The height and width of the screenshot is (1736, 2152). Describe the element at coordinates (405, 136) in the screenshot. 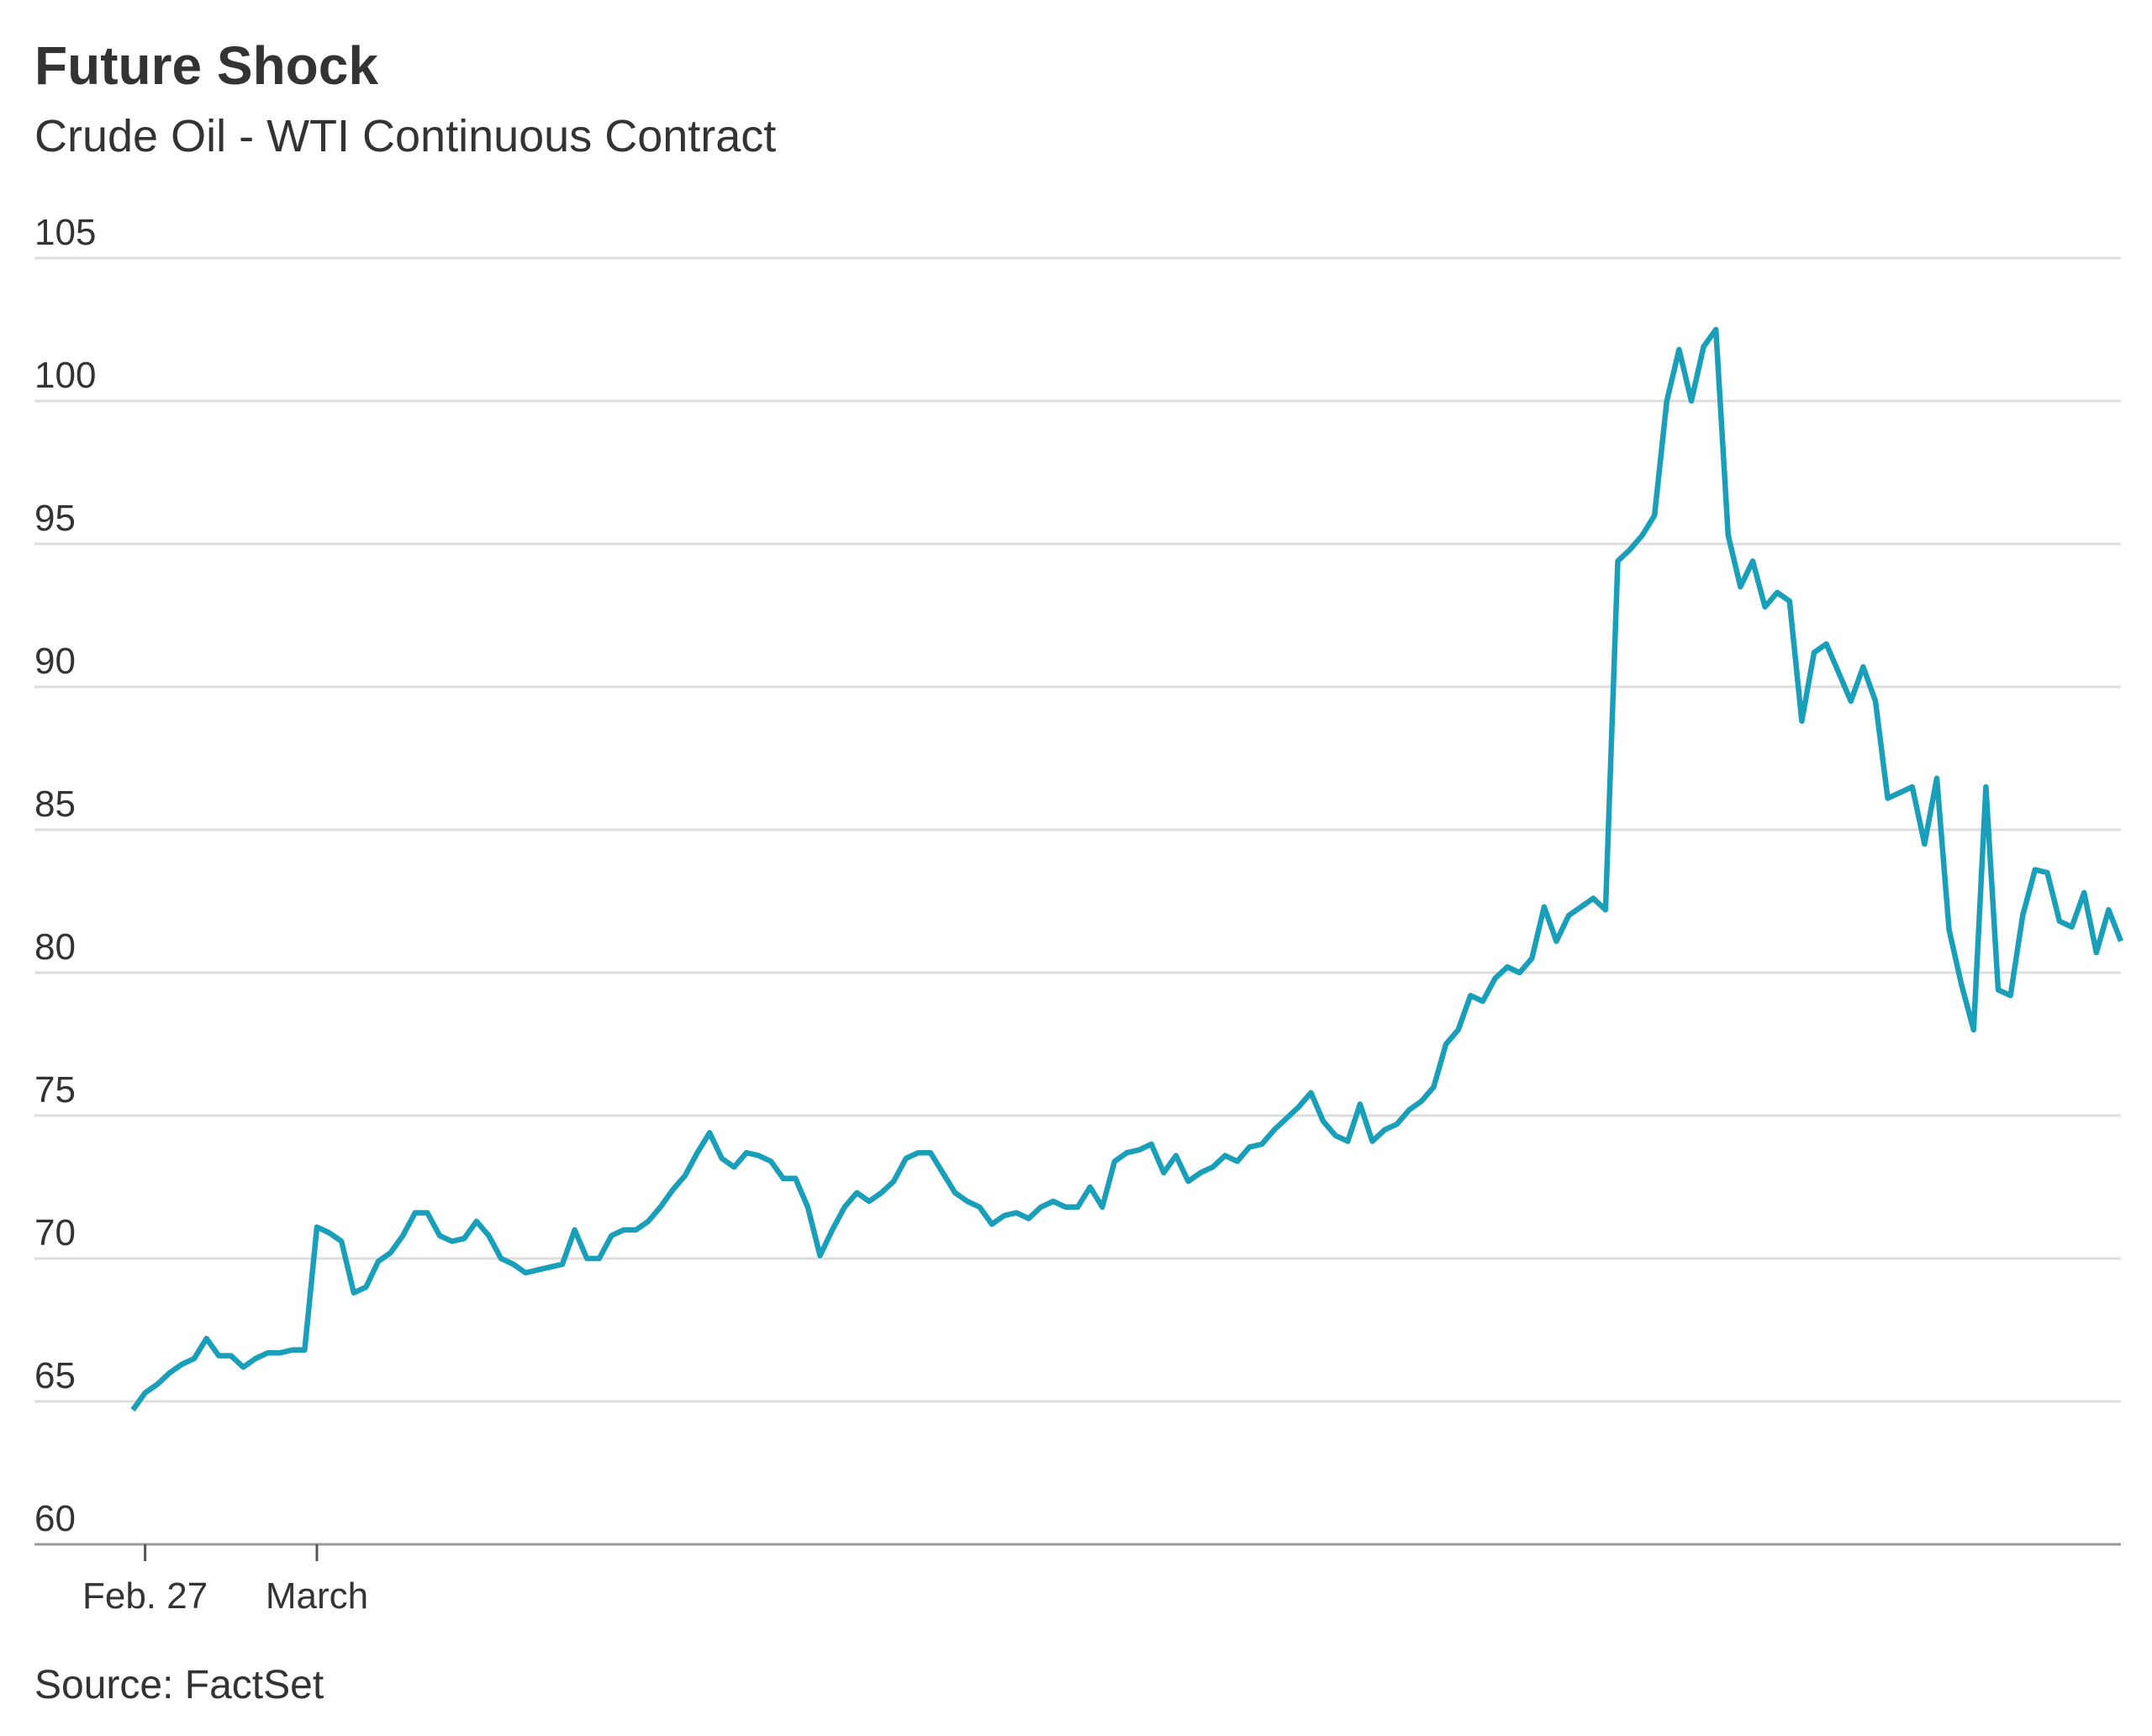

I see `chart-subtitle: Crude Oil - WTI Continuous Contract` at that location.